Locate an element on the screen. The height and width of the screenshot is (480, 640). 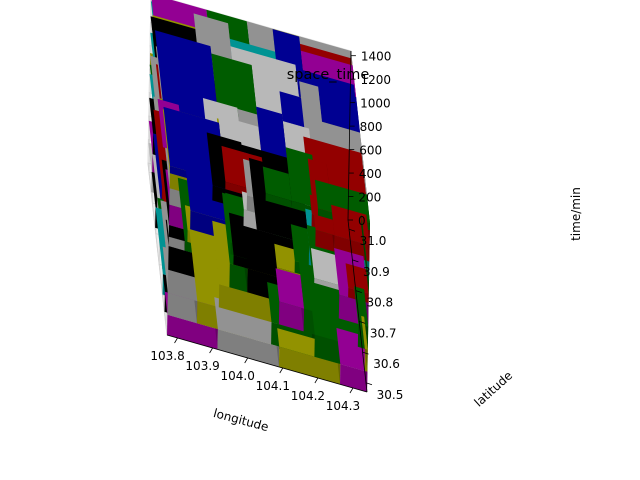
x-tick-label: 103.9 is located at coordinates (202, 366).